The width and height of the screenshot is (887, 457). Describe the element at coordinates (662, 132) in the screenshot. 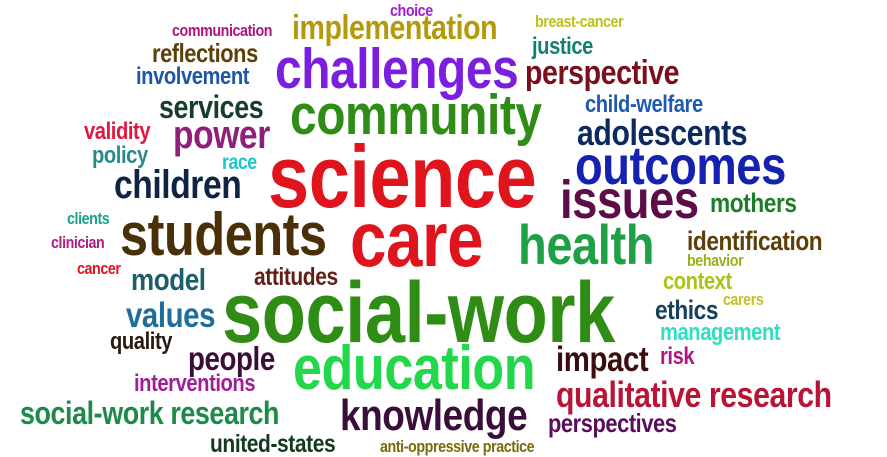

I see `word-adolescents: adolescents` at that location.